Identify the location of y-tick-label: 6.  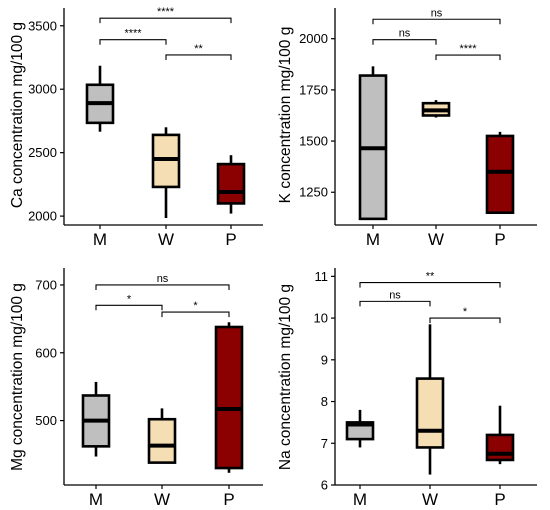
(324, 485).